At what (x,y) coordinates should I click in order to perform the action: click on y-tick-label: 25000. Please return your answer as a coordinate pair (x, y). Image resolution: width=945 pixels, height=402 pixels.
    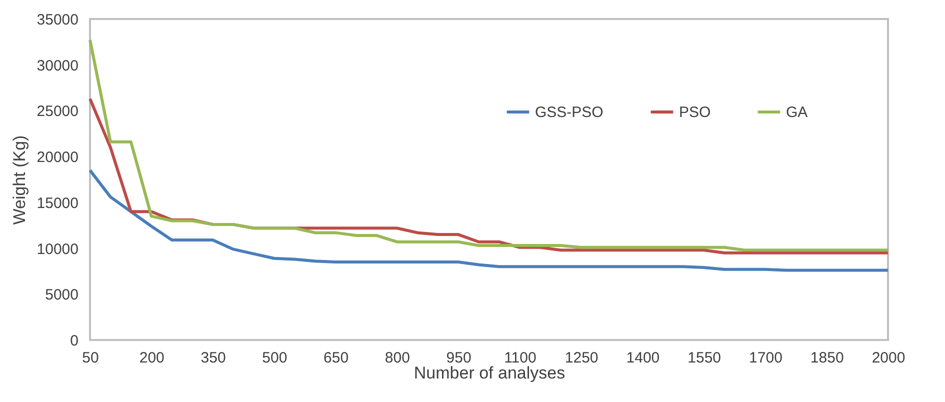
    Looking at the image, I should click on (57, 111).